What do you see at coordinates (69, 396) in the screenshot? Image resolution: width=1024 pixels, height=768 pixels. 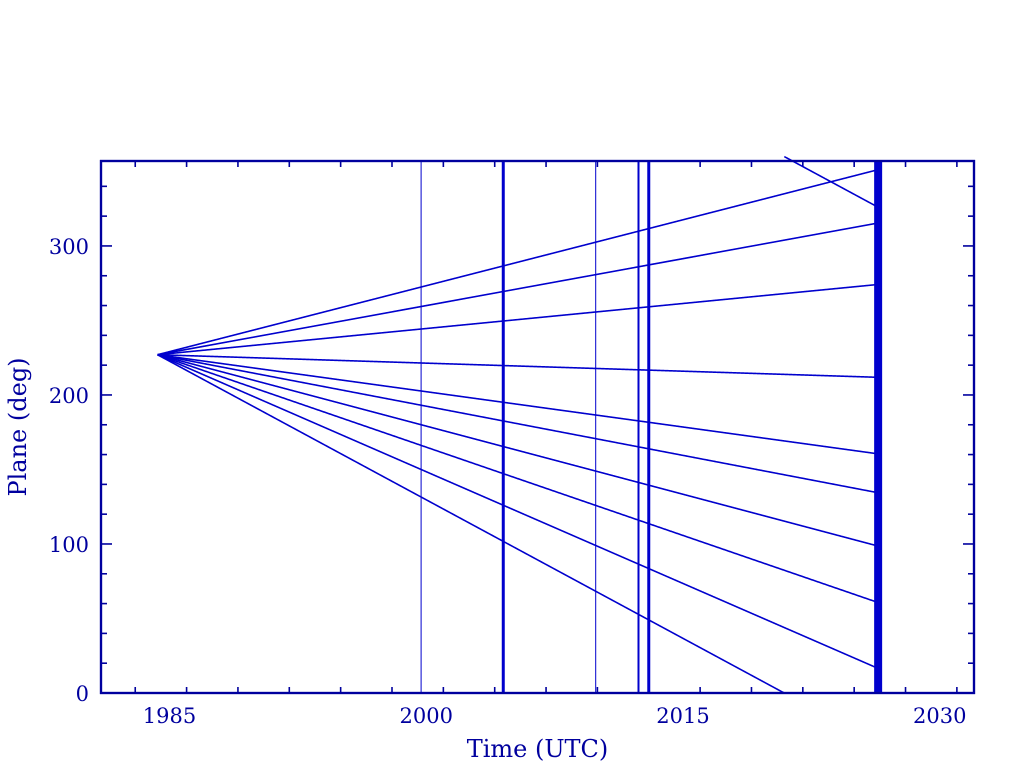 I see `y-tick-label: 200` at bounding box center [69, 396].